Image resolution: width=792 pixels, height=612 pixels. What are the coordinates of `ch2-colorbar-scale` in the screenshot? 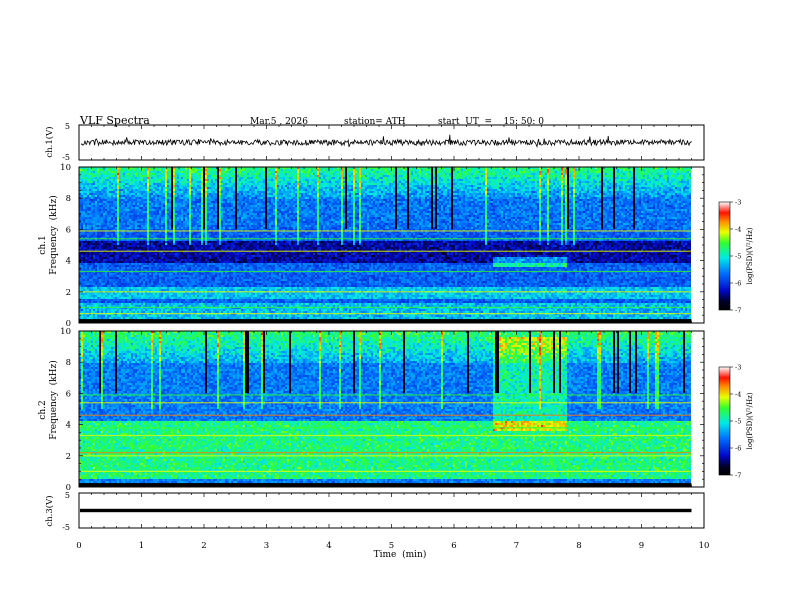 It's located at (724, 421).